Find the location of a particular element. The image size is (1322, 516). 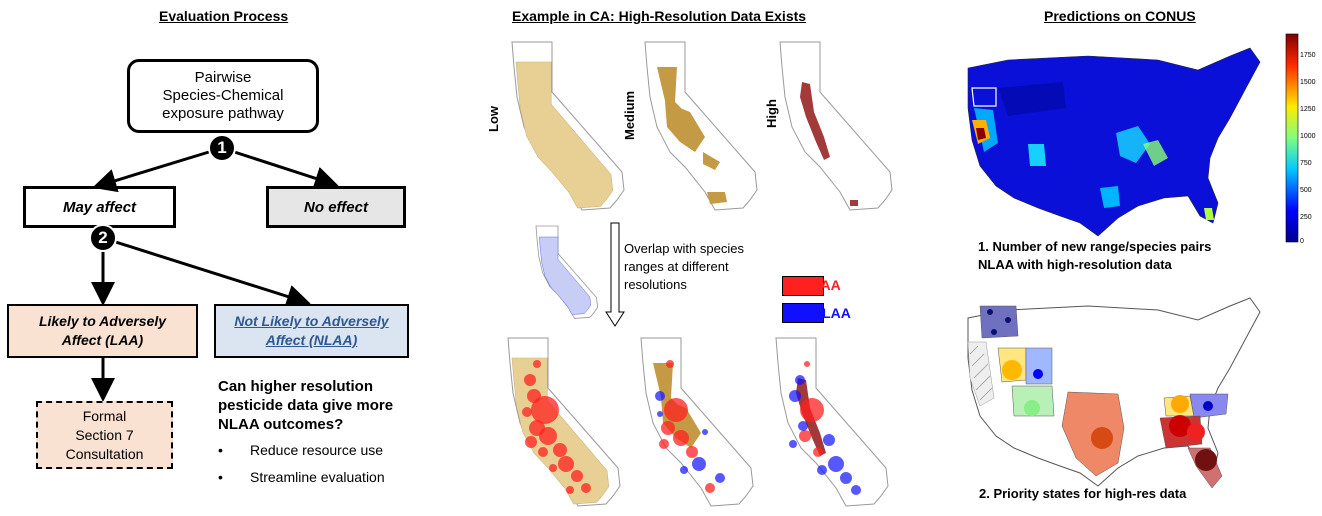

consult-line-1: Formal is located at coordinates (104, 415).